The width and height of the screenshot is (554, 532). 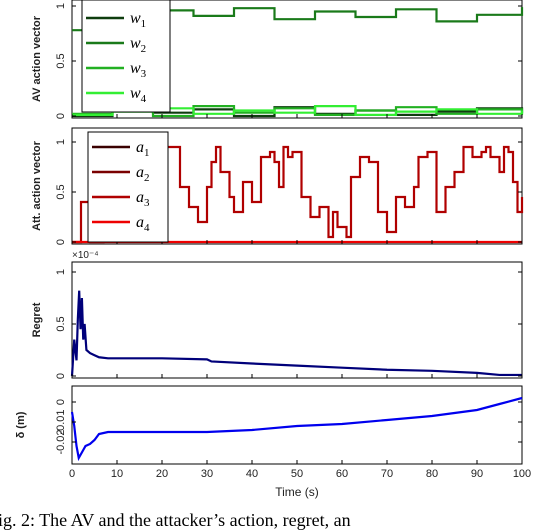 I want to click on x-tick-label: 40, so click(x=252, y=474).